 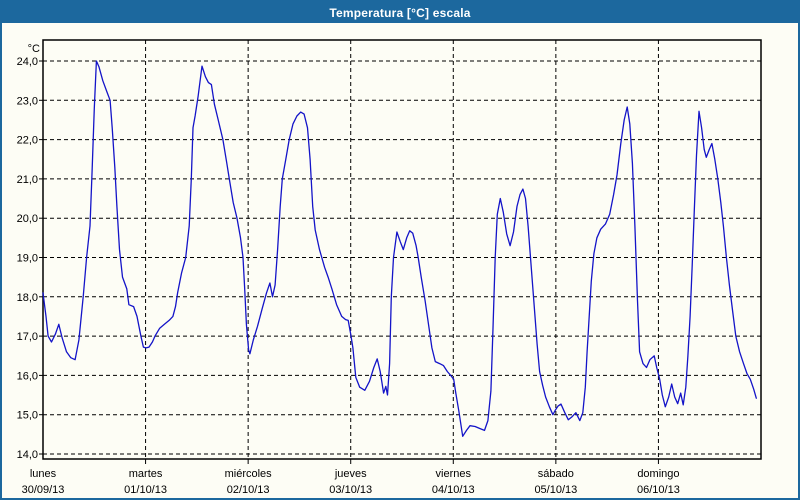 What do you see at coordinates (453, 490) in the screenshot?
I see `x-date-label: 04/10/13` at bounding box center [453, 490].